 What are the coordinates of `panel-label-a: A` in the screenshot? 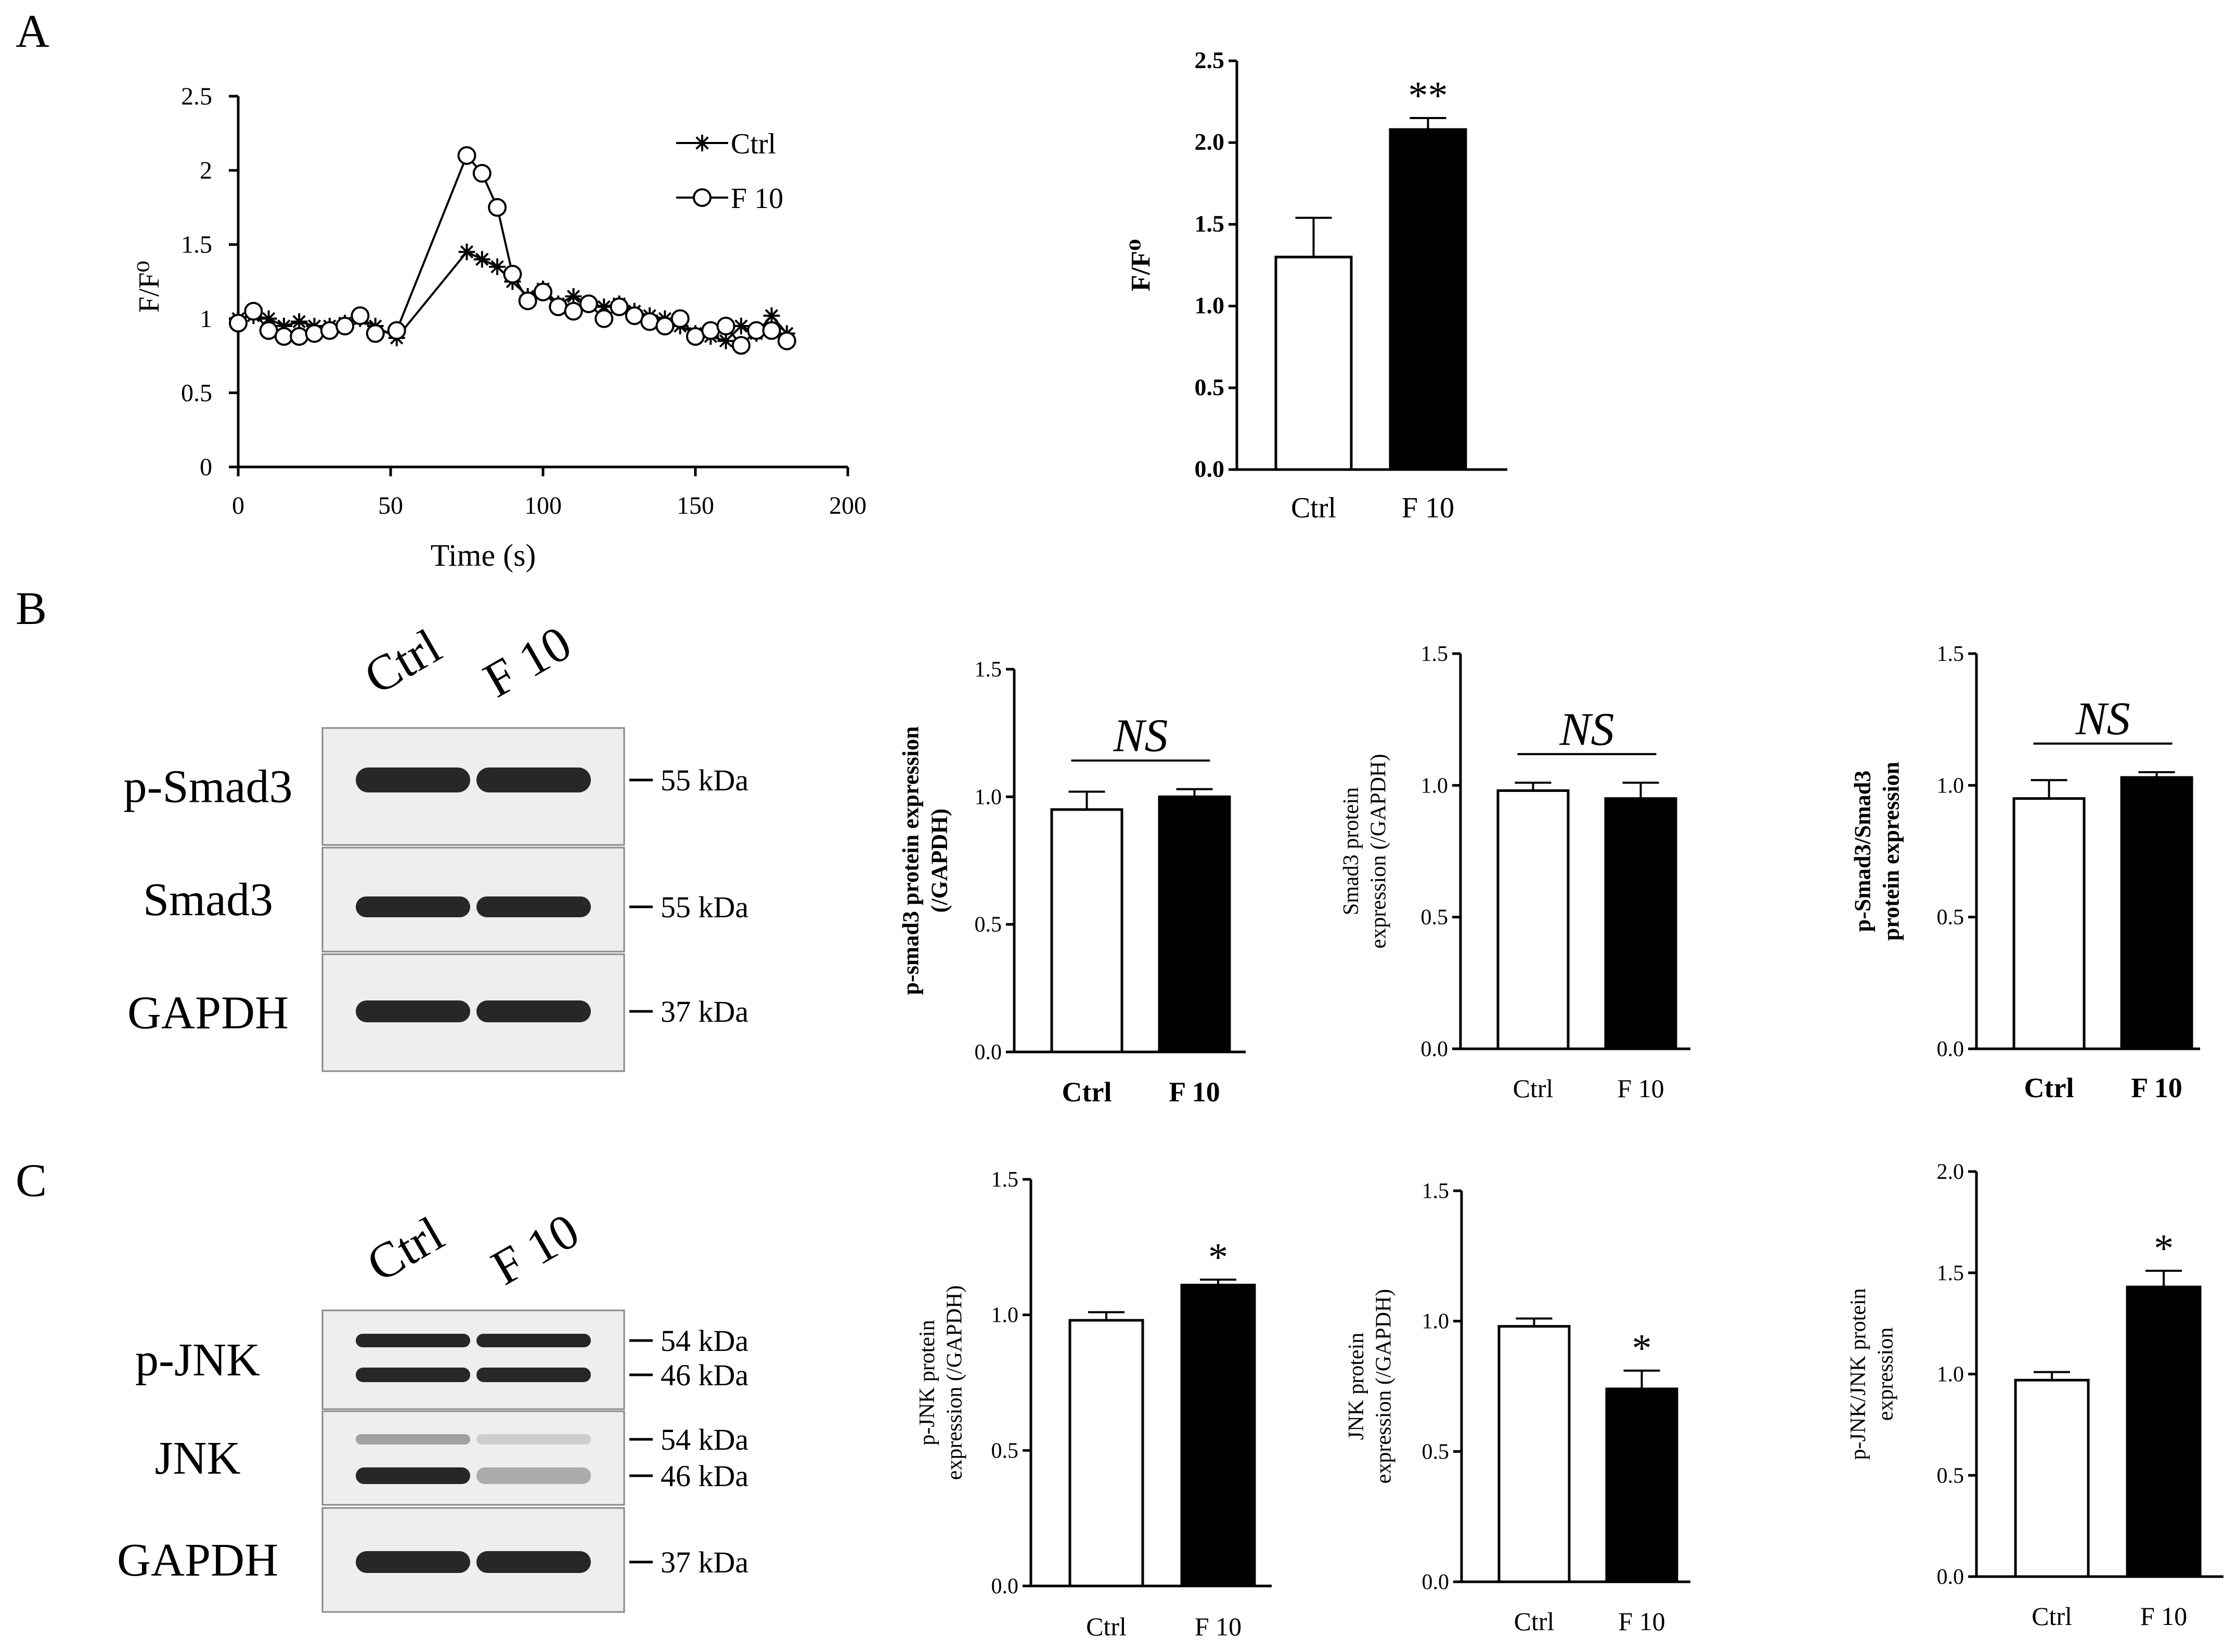 It's located at (32, 31).